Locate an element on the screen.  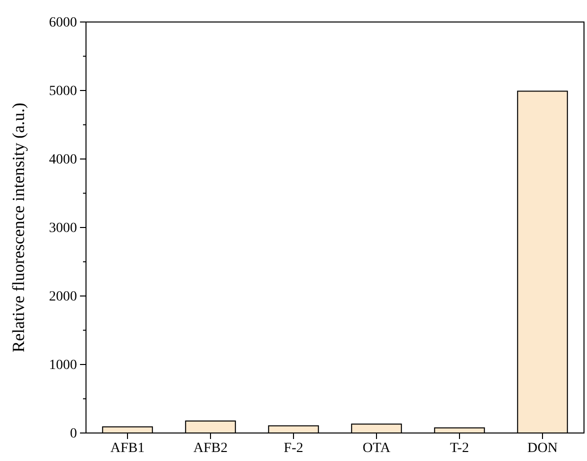
x-tick-label: AFB2 is located at coordinates (210, 448).